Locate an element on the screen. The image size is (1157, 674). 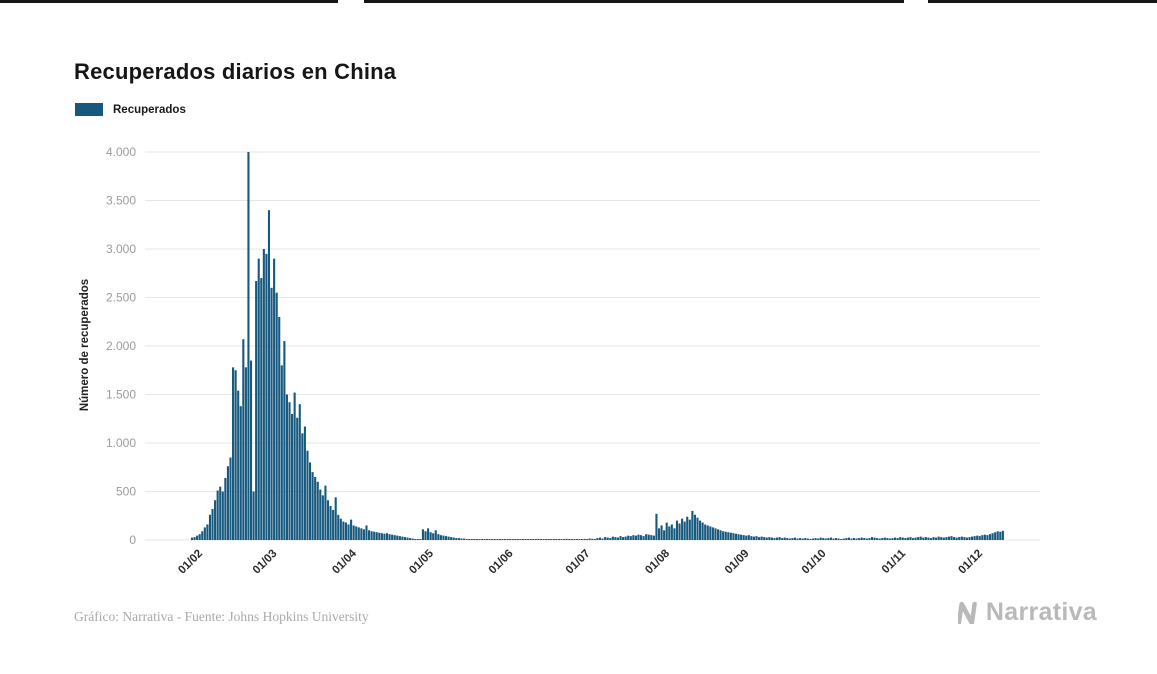
narrativa-logo: Narrativa is located at coordinates (1027, 612).